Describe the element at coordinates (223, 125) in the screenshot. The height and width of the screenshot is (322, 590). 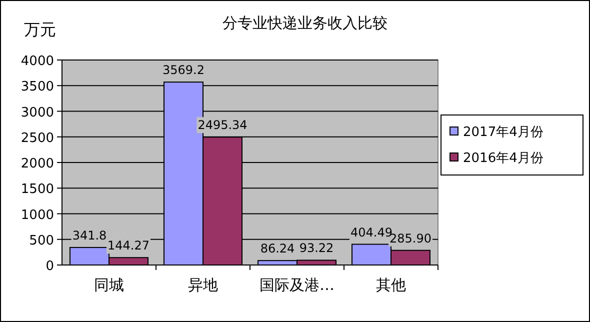
I see `data-label: 2495.34` at that location.